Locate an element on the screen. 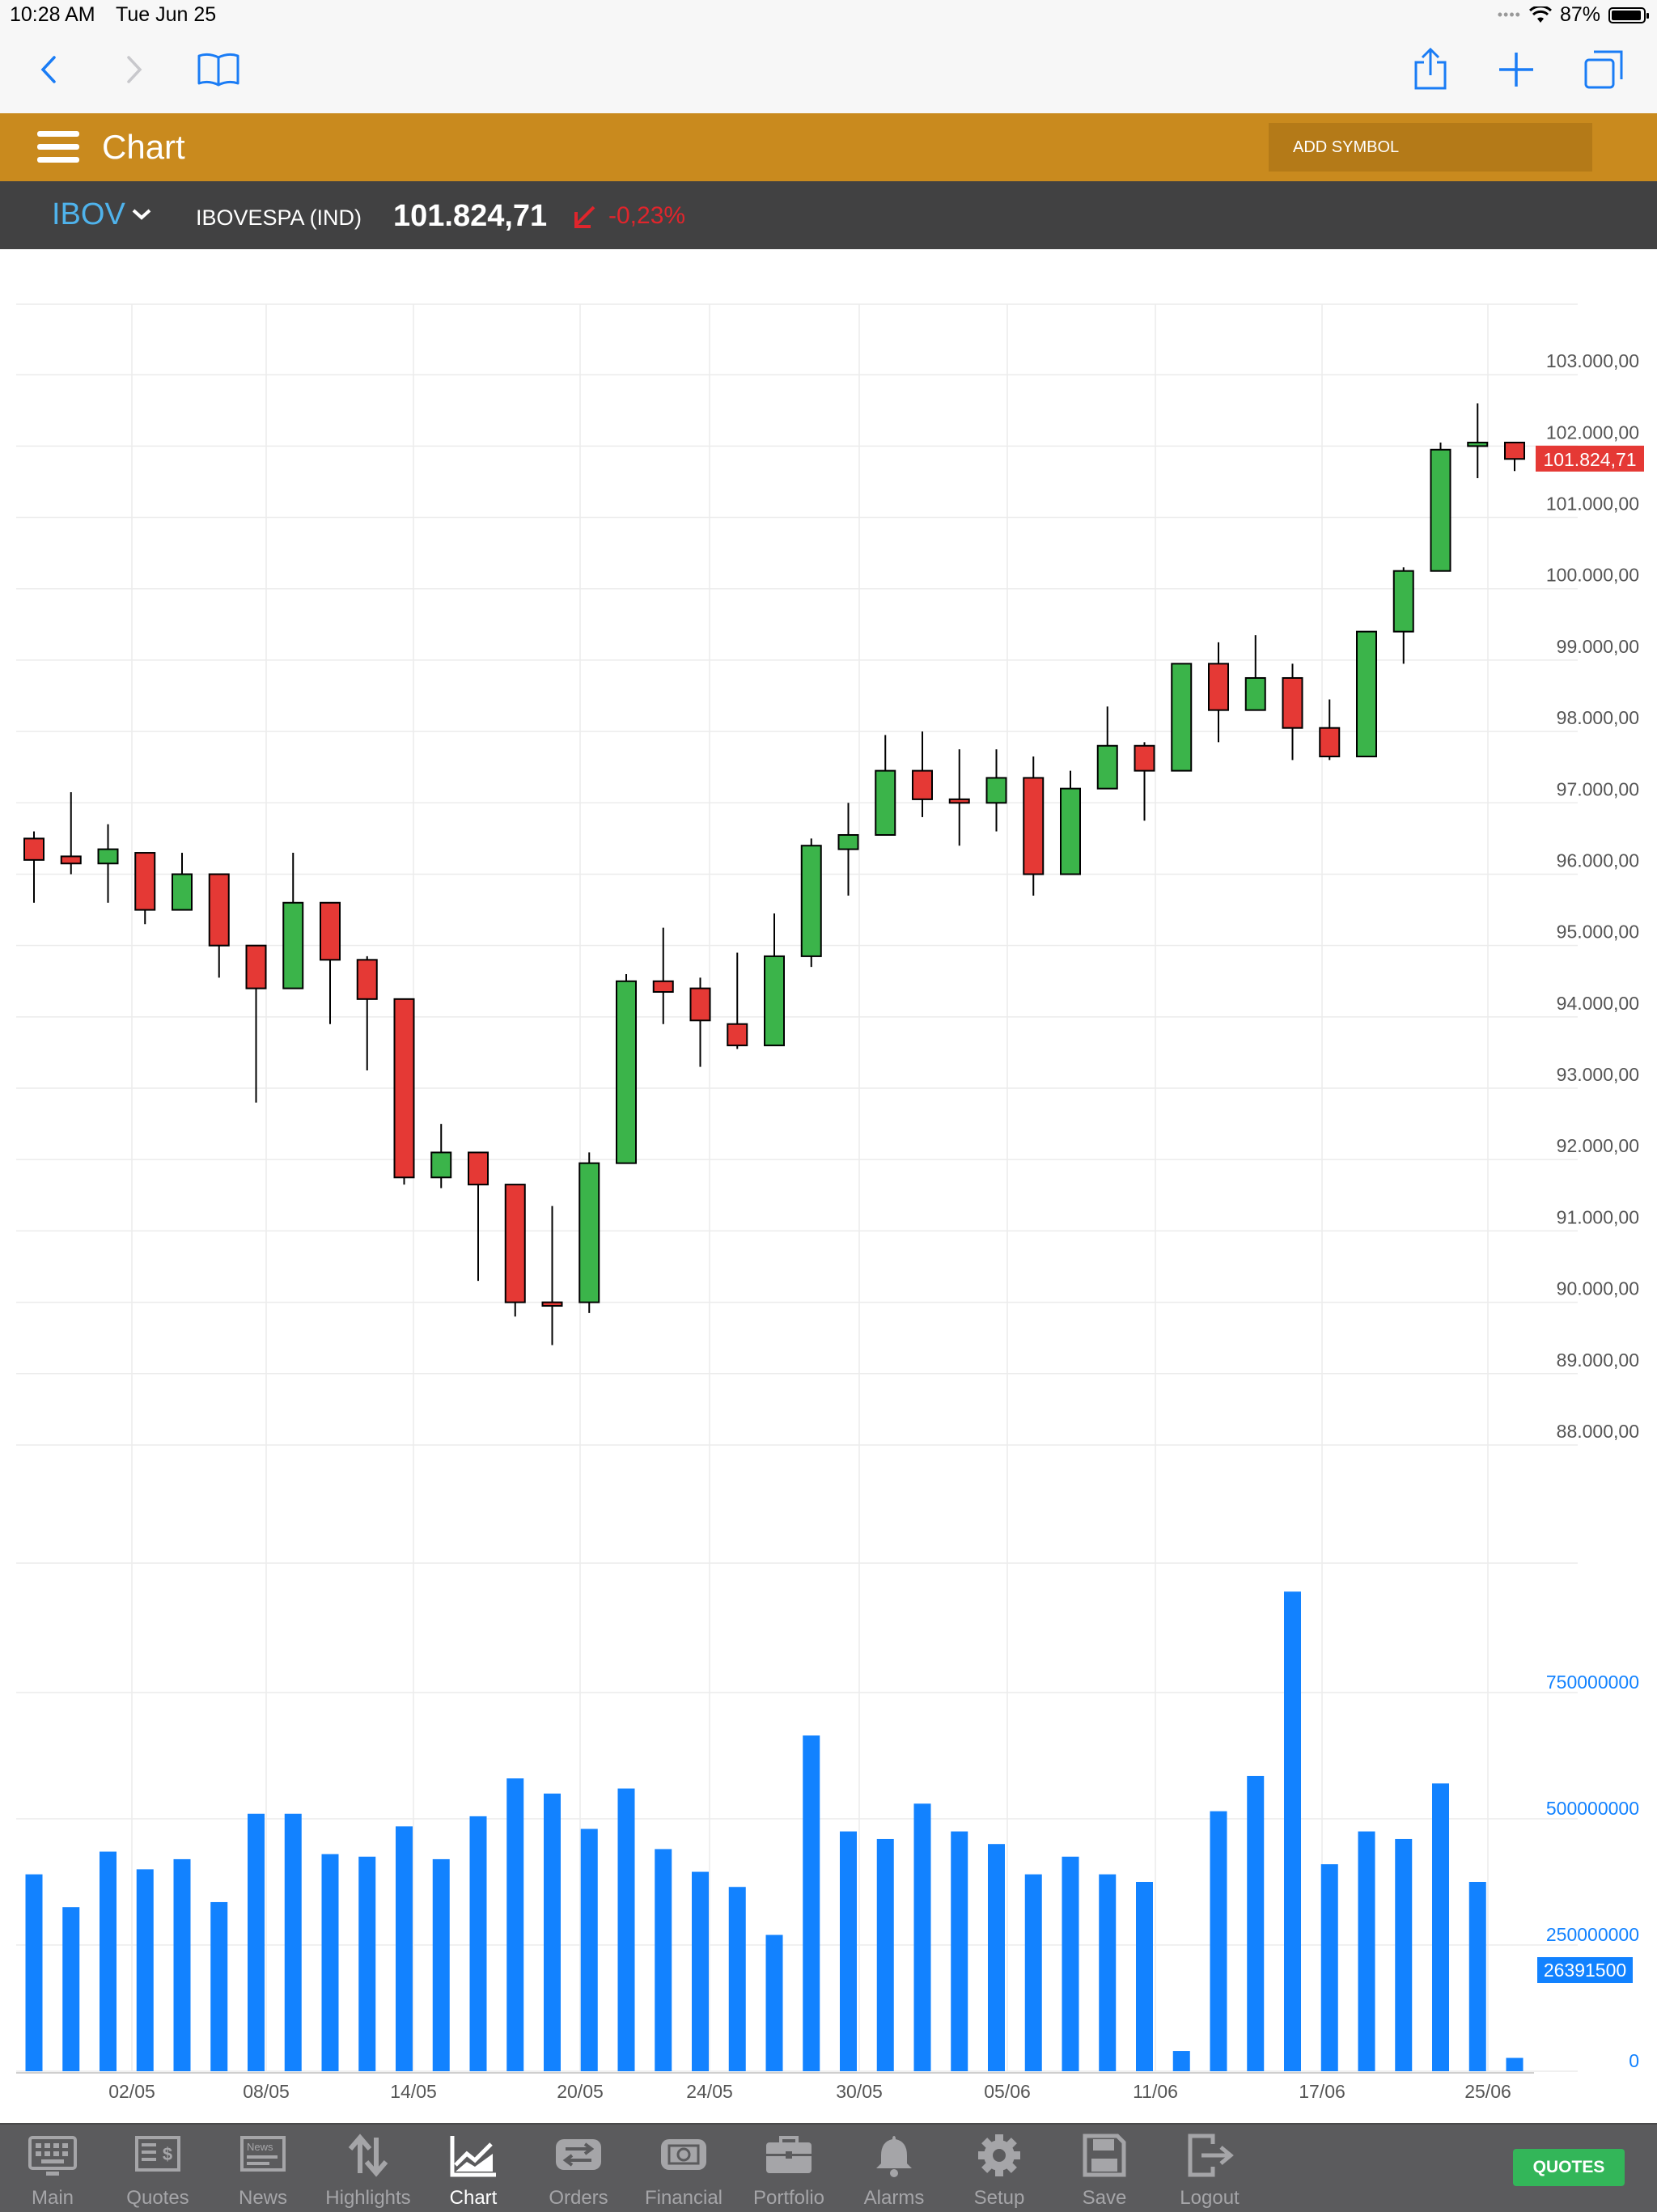 Image resolution: width=1657 pixels, height=2212 pixels. tab-save: Save is located at coordinates (1104, 2168).